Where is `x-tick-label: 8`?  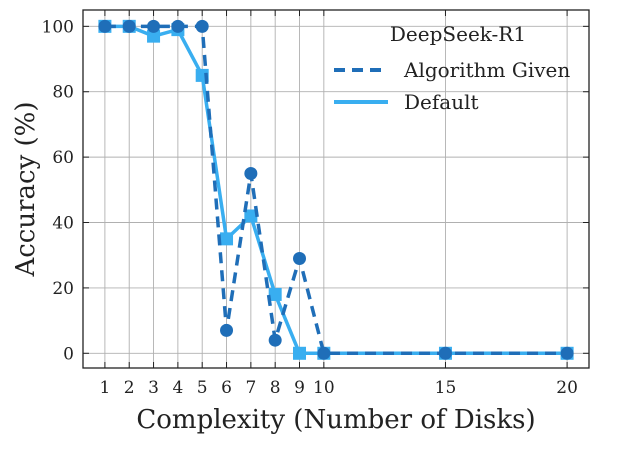 x-tick-label: 8 is located at coordinates (275, 388).